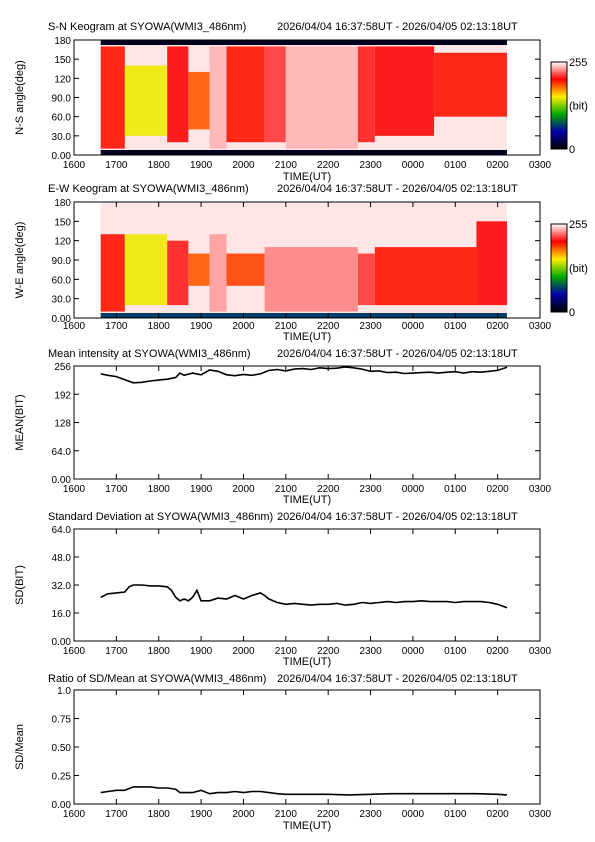  Describe the element at coordinates (578, 269) in the screenshot. I see `colorbar-unit-label: (bit)` at that location.